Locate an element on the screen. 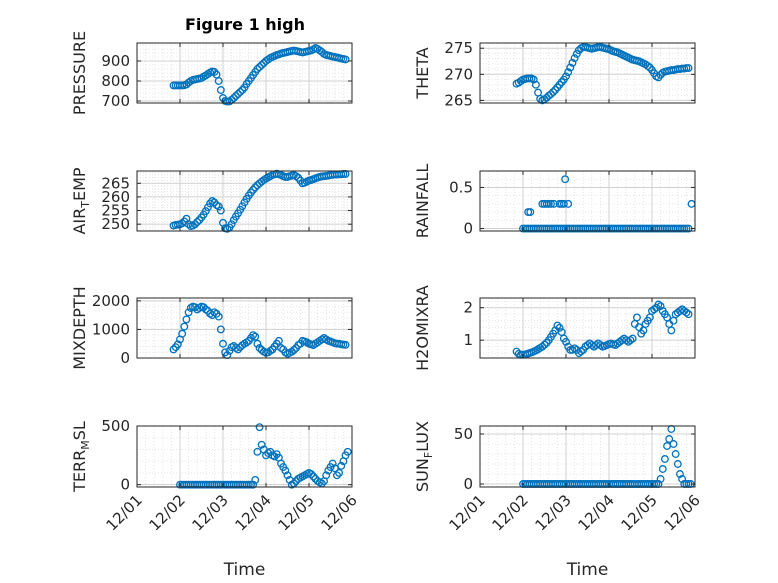 This screenshot has height=583, width=778. y-axis-label: TERRMSL is located at coordinates (81, 457).